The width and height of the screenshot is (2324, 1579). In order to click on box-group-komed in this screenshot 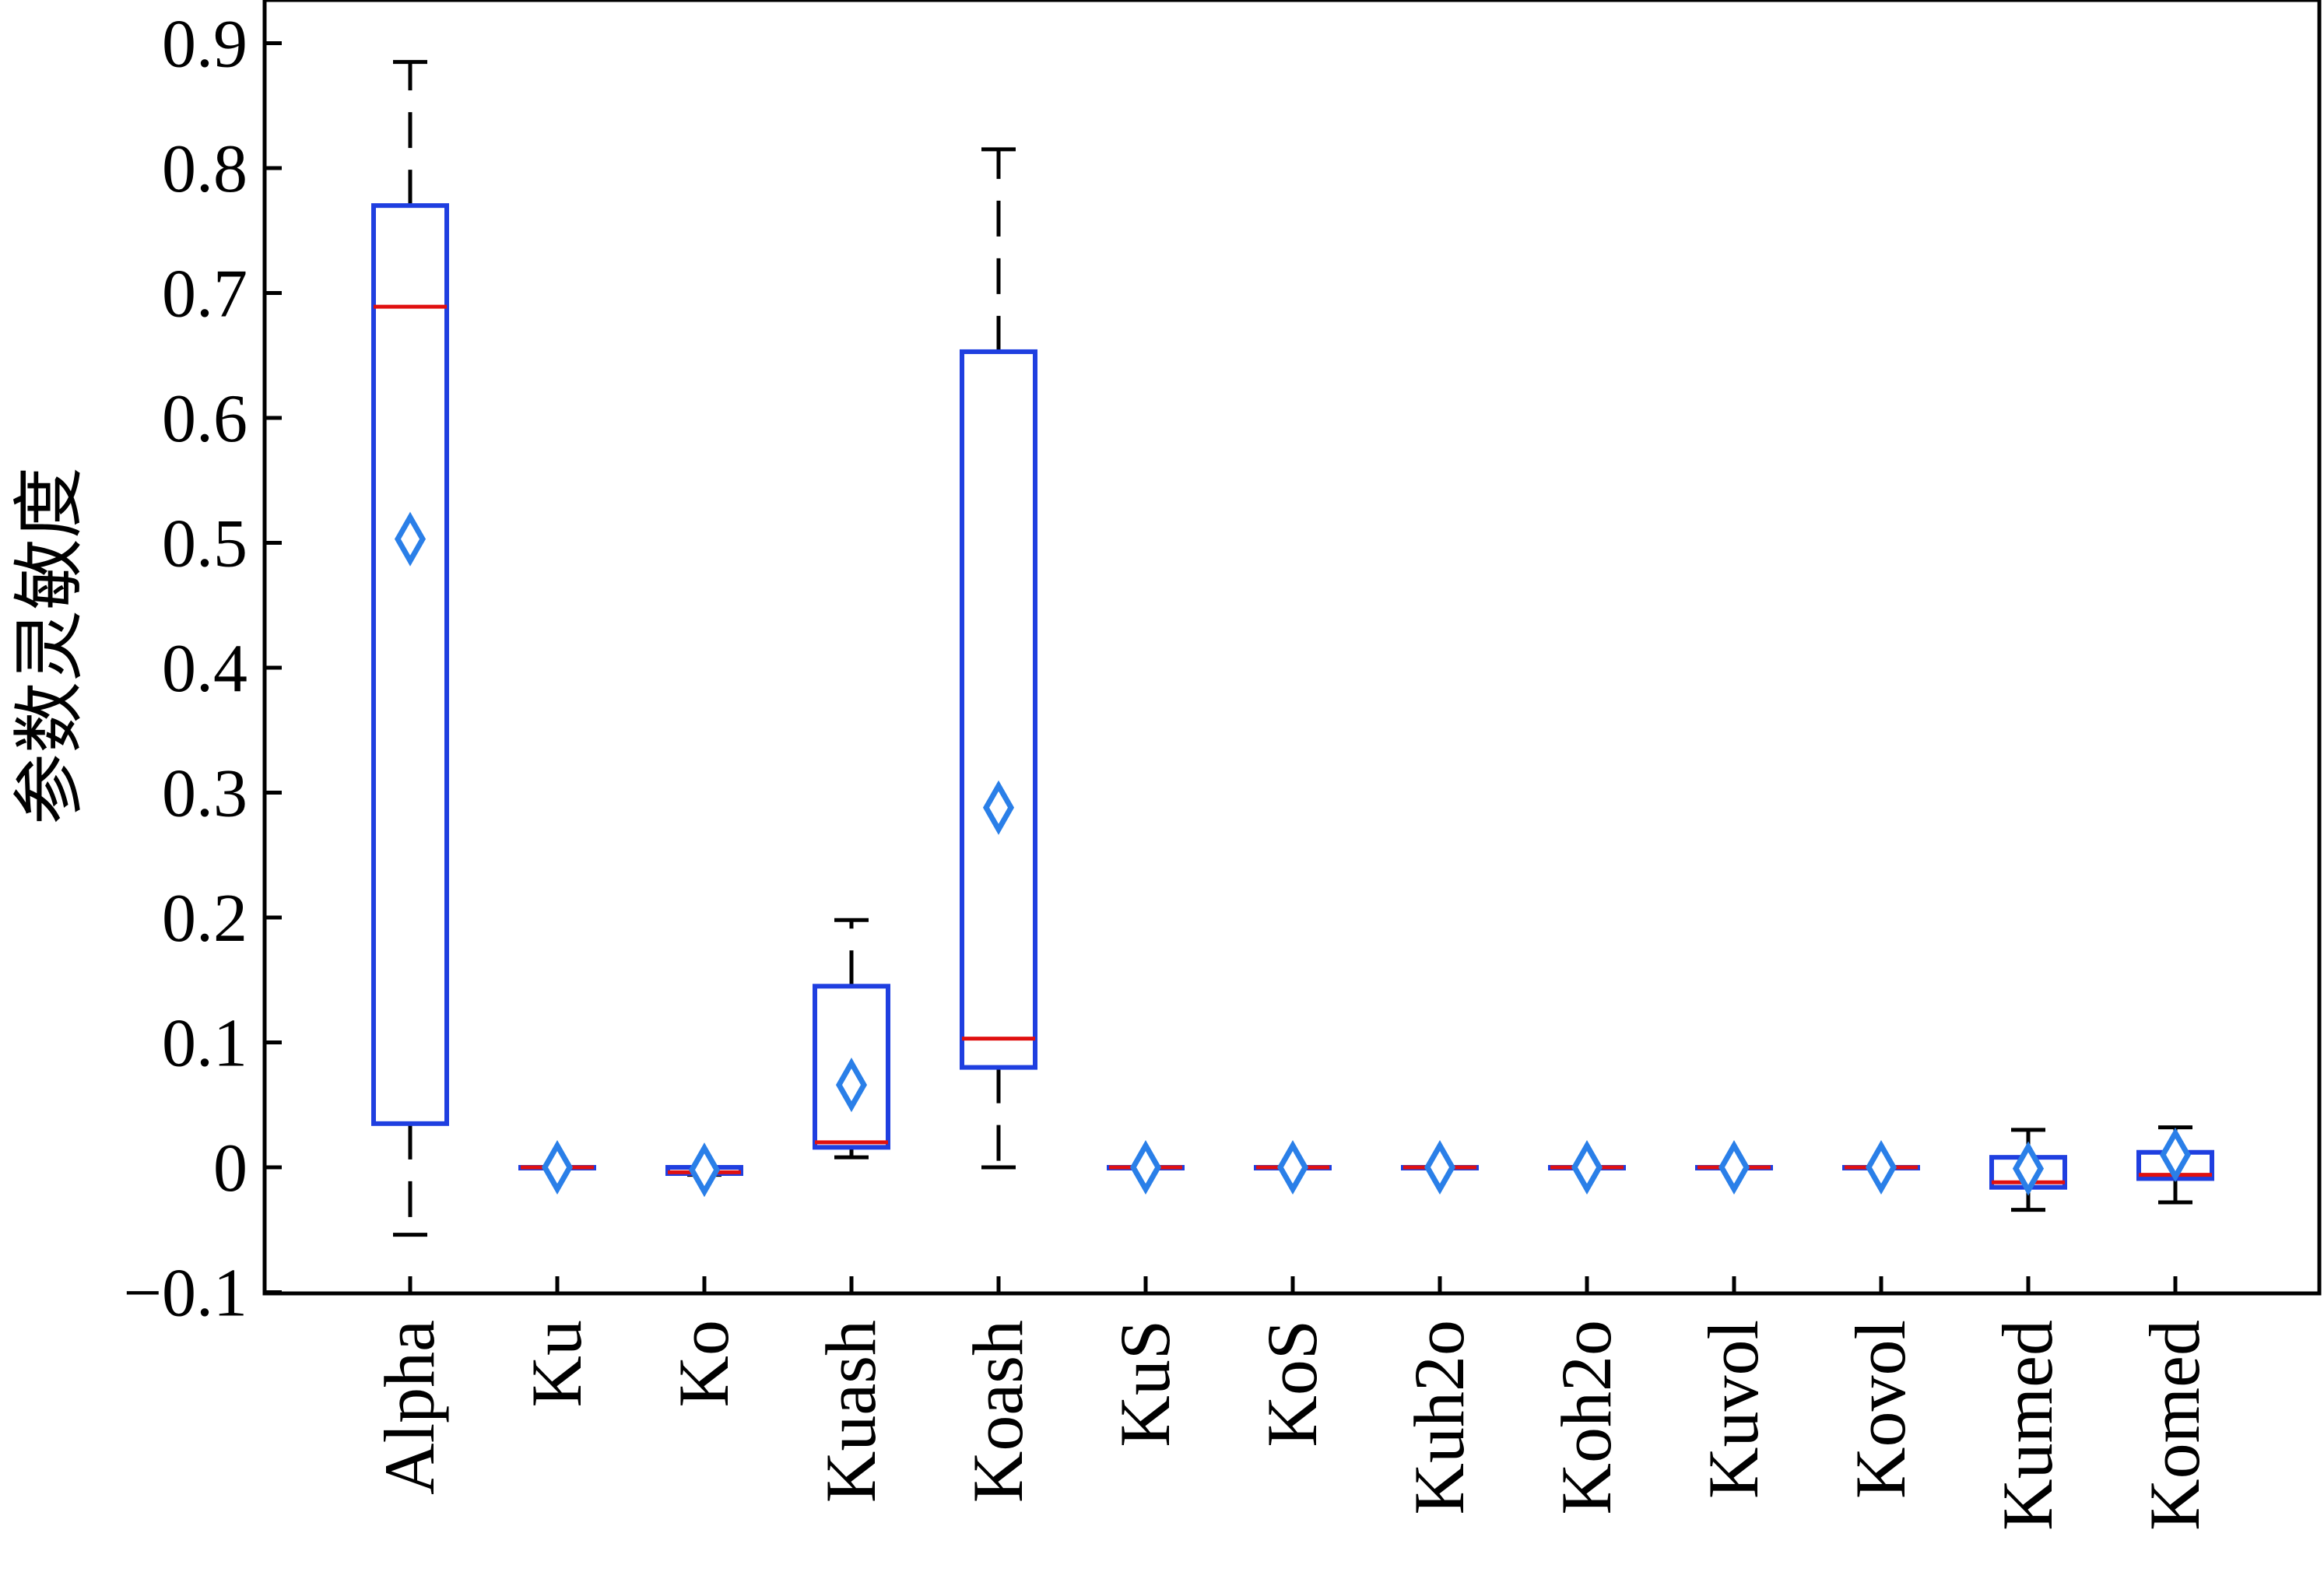, I will do `click(2175, 1165)`.